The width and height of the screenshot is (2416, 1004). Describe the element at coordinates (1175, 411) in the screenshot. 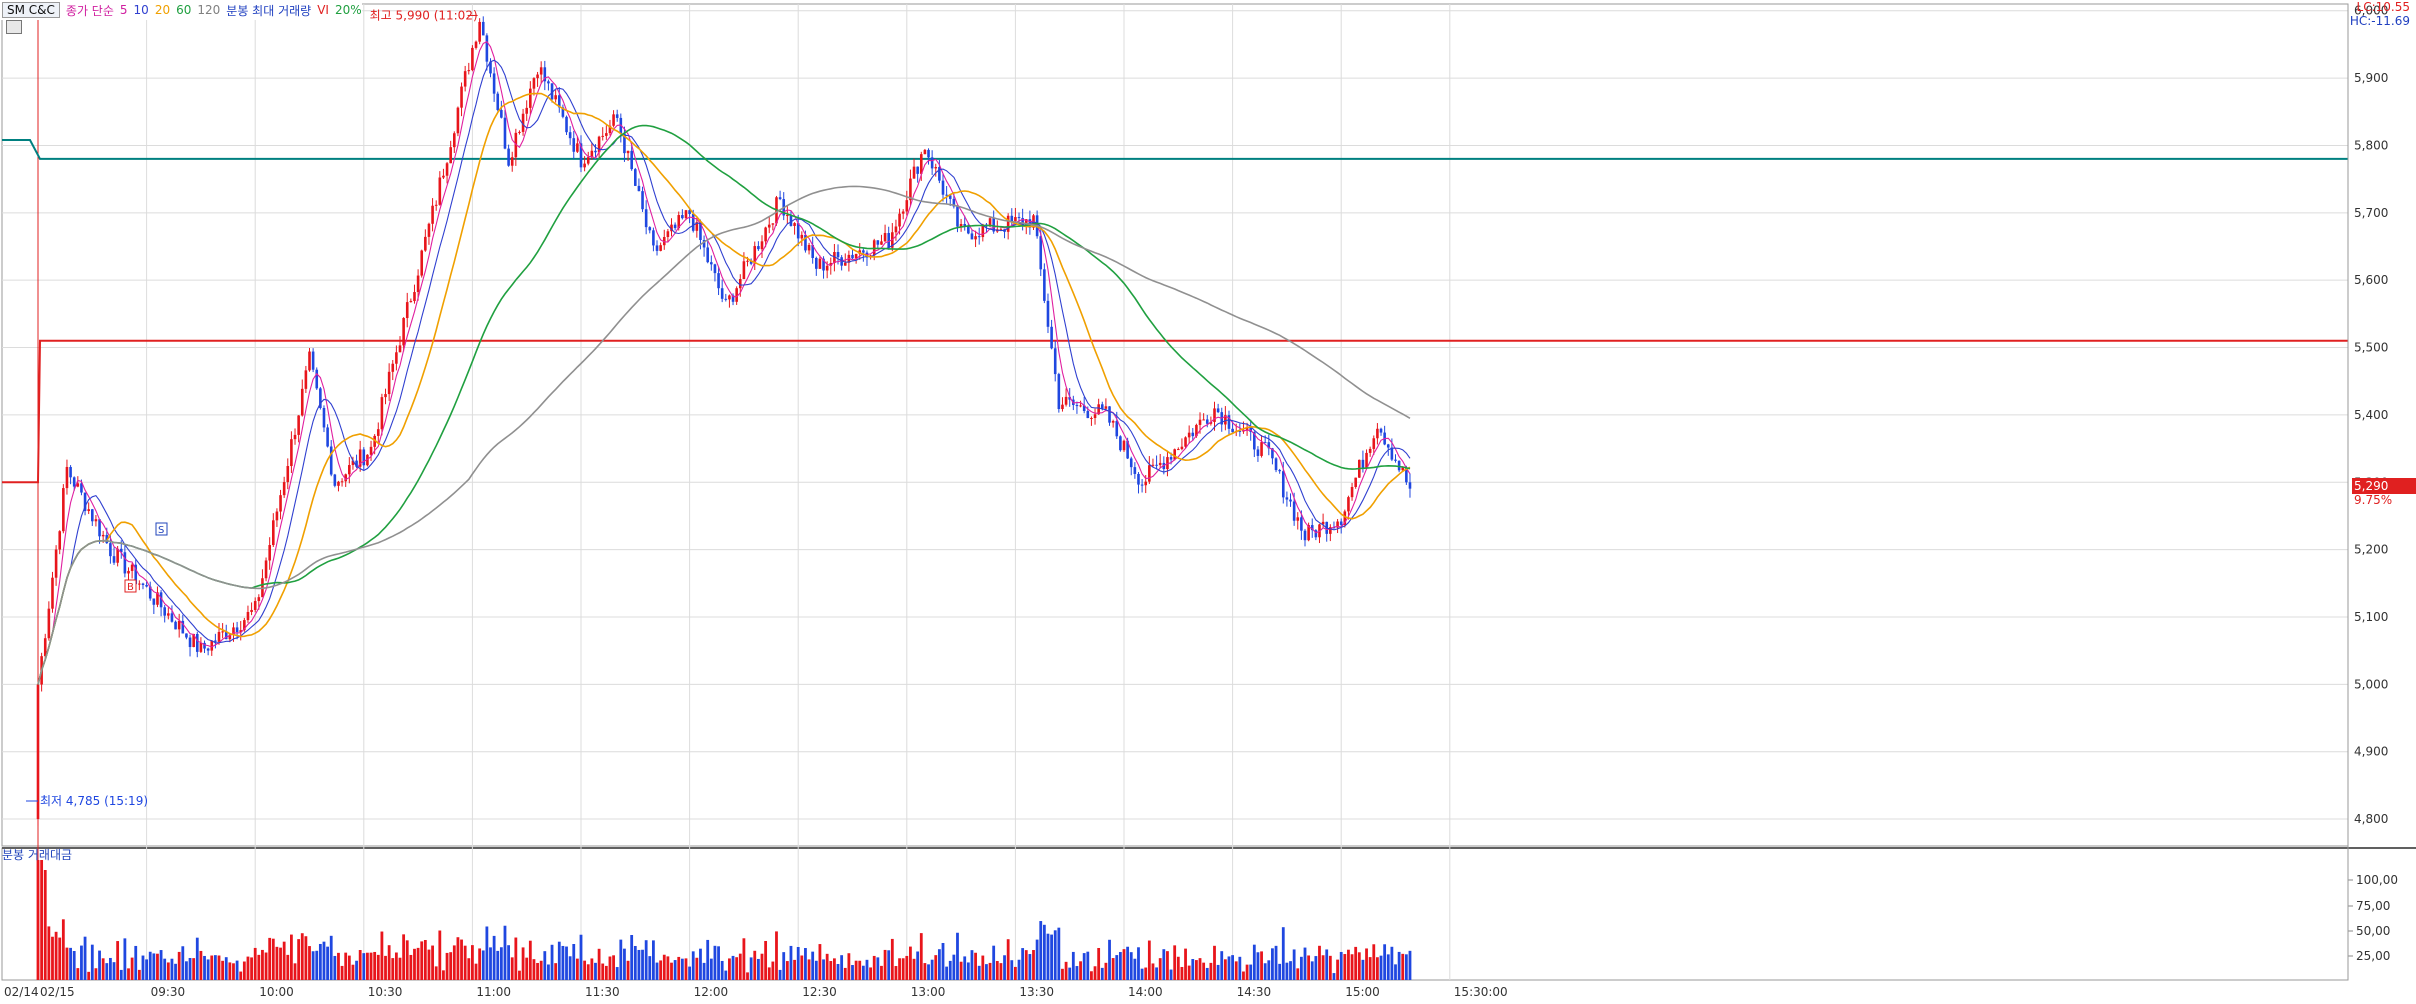

I see `vi-lower-line` at that location.